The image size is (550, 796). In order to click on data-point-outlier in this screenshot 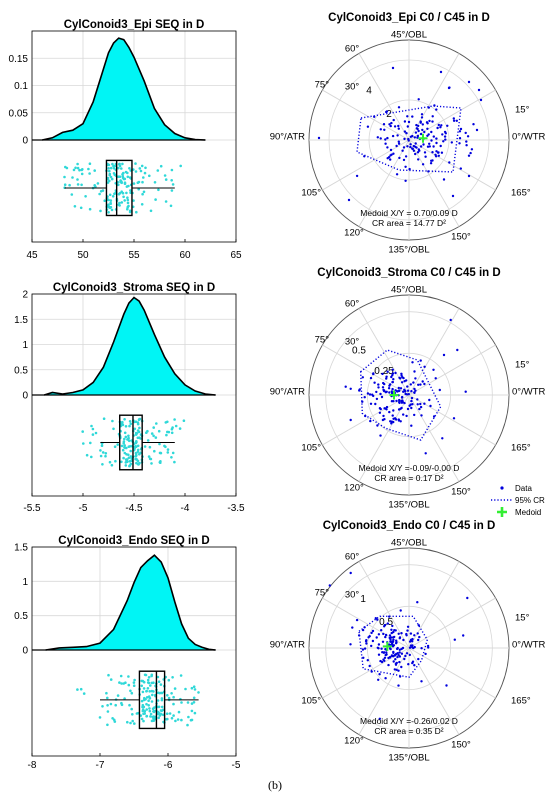, I will do `click(453, 196)`.